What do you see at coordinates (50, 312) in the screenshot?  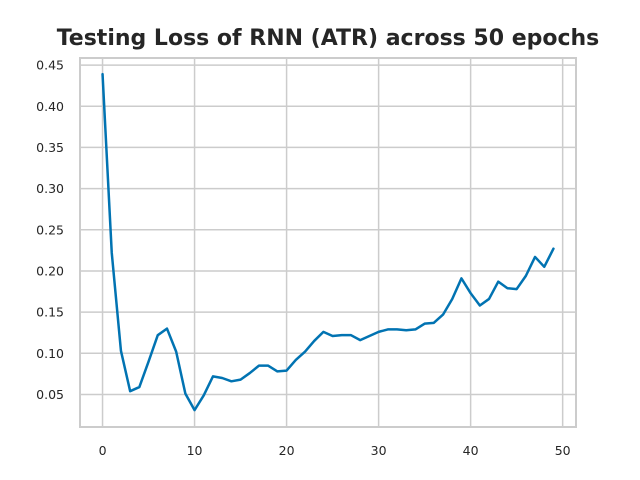 I see `y-tick-label: 0.15` at bounding box center [50, 312].